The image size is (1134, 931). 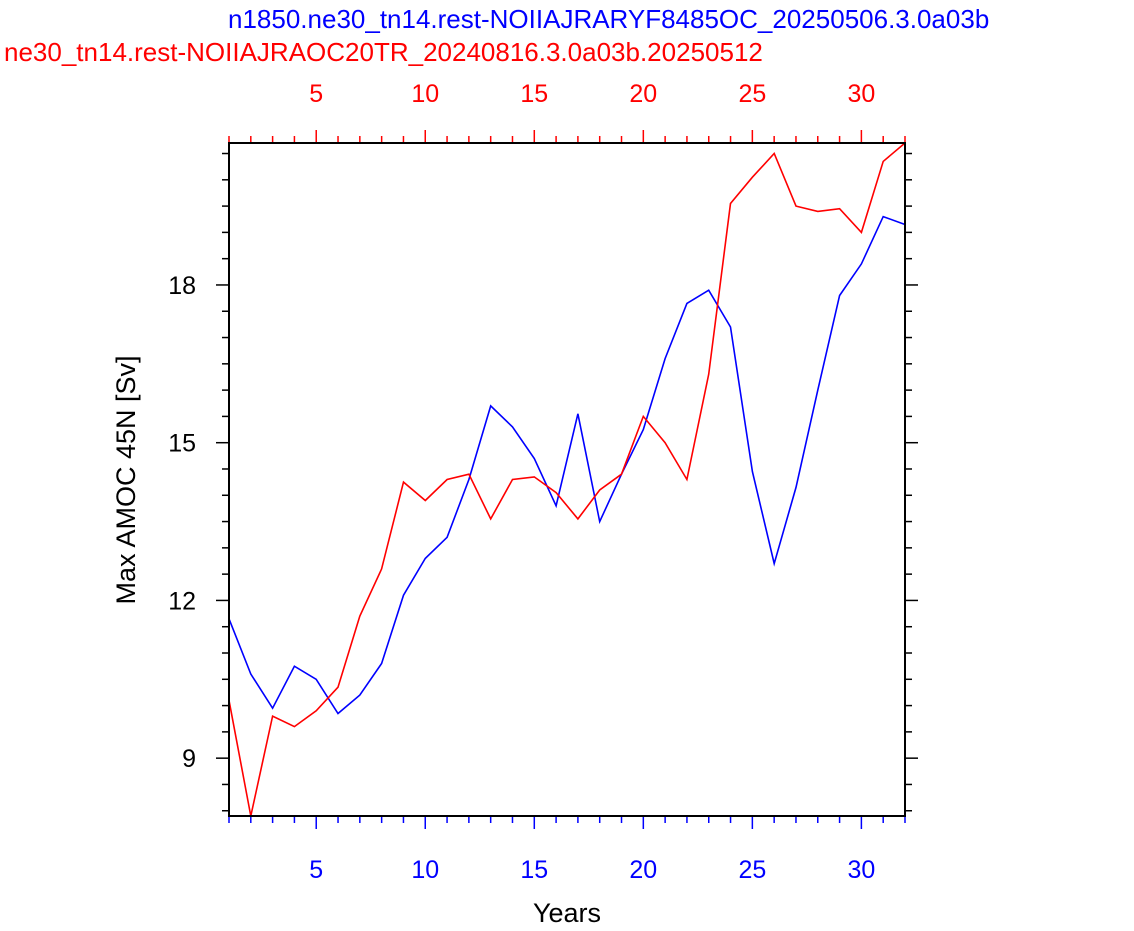 I want to click on x-tick-label-bottom: 15, so click(x=534, y=870).